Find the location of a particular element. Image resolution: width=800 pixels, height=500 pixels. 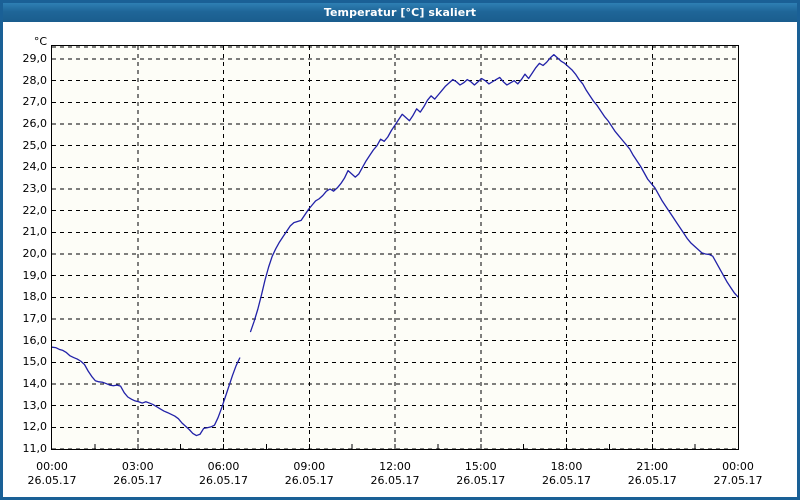

x-axis-tick-time: 03:00 is located at coordinates (137, 466).